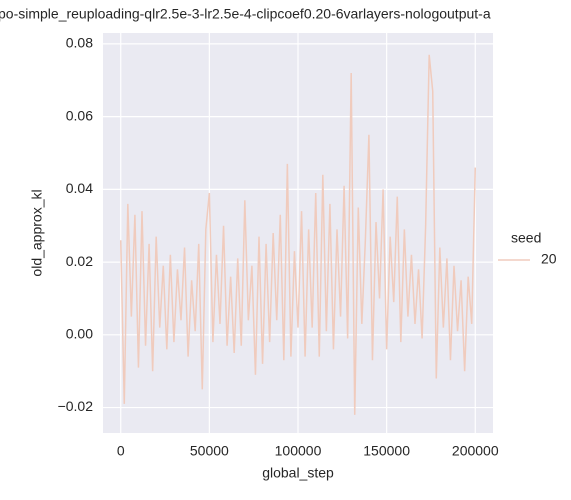  What do you see at coordinates (79, 261) in the screenshot?
I see `y-tick-label: 0.02` at bounding box center [79, 261].